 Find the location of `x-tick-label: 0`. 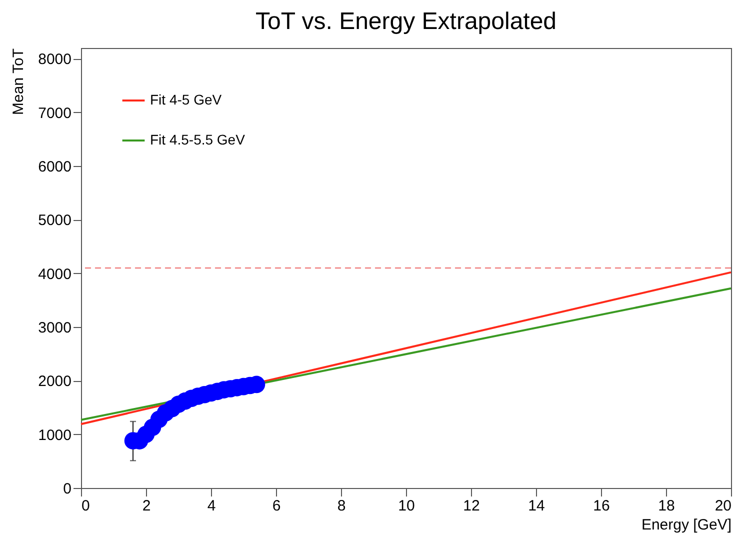

x-tick-label: 0 is located at coordinates (86, 506).